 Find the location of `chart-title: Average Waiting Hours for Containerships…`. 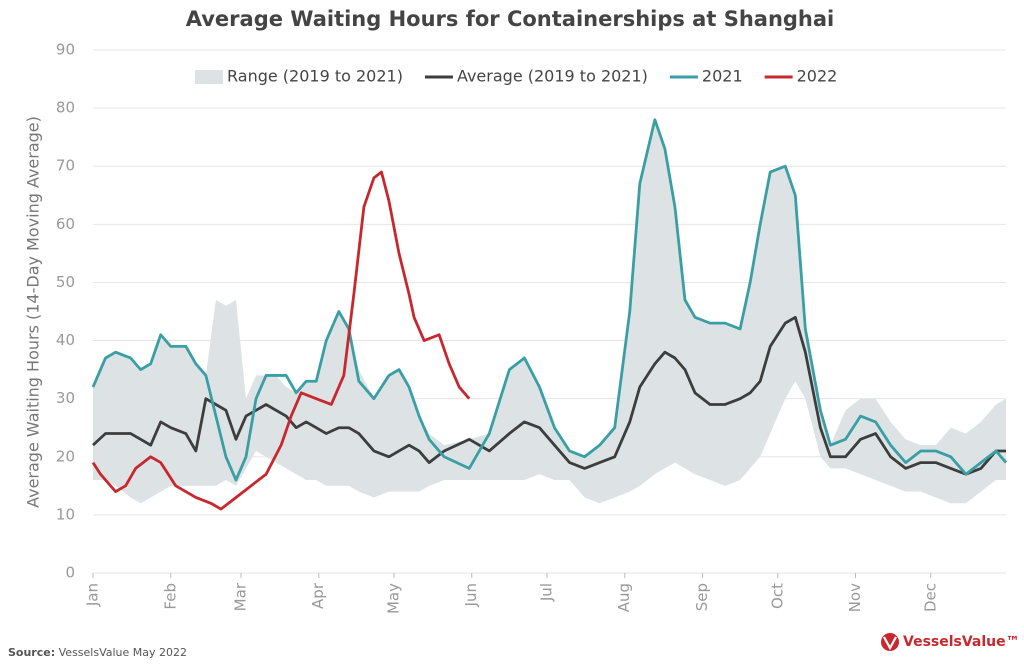

chart-title: Average Waiting Hours for Containerships… is located at coordinates (510, 19).